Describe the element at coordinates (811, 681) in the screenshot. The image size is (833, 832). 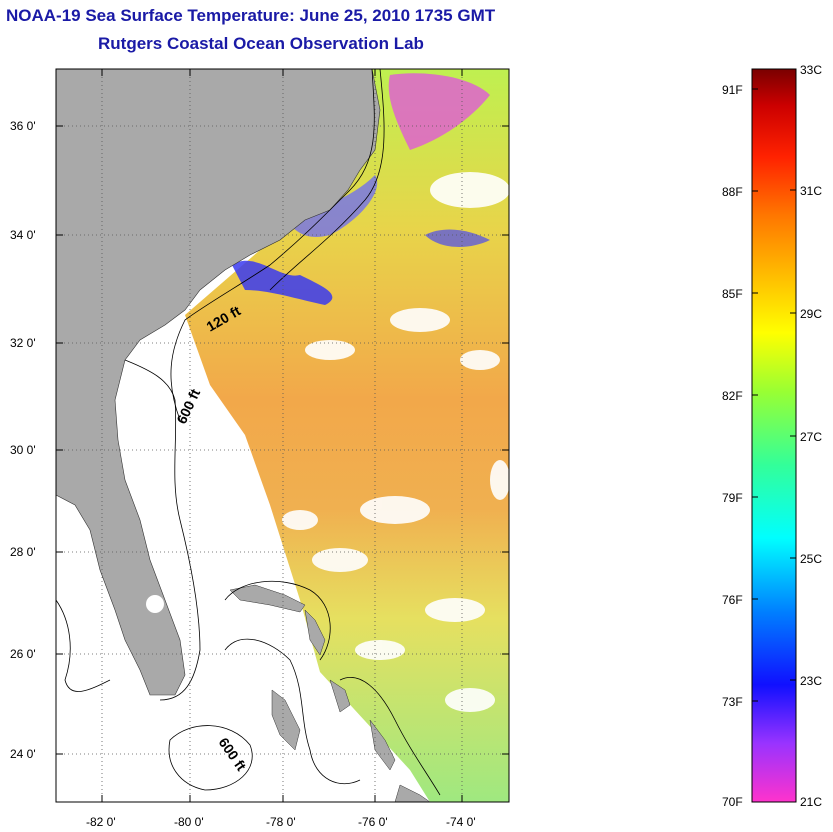
I see `celsius-label: 23C` at that location.